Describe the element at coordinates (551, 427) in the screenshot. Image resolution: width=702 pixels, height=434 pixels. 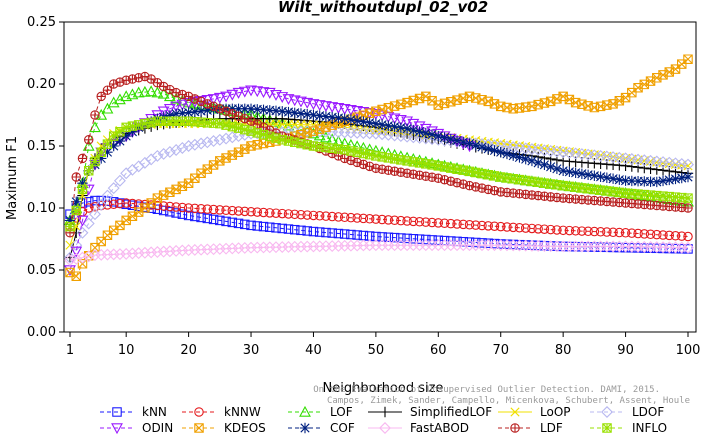
I see `legend-label: LDF` at that location.